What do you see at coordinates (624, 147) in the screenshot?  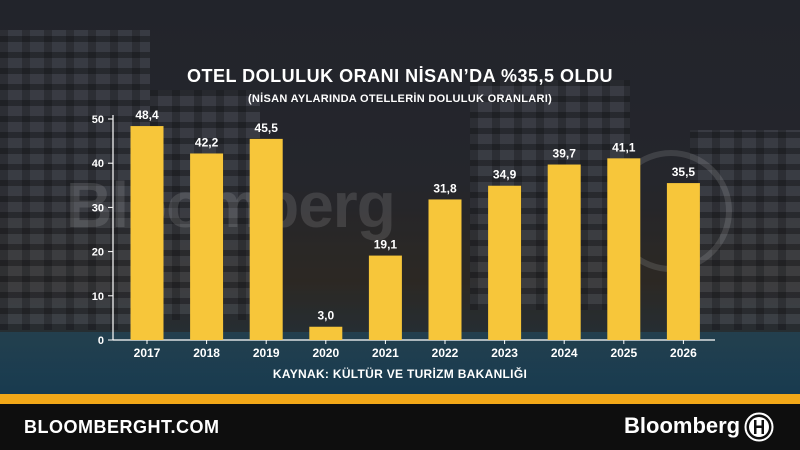 I see `data-label-2025: 41,1` at bounding box center [624, 147].